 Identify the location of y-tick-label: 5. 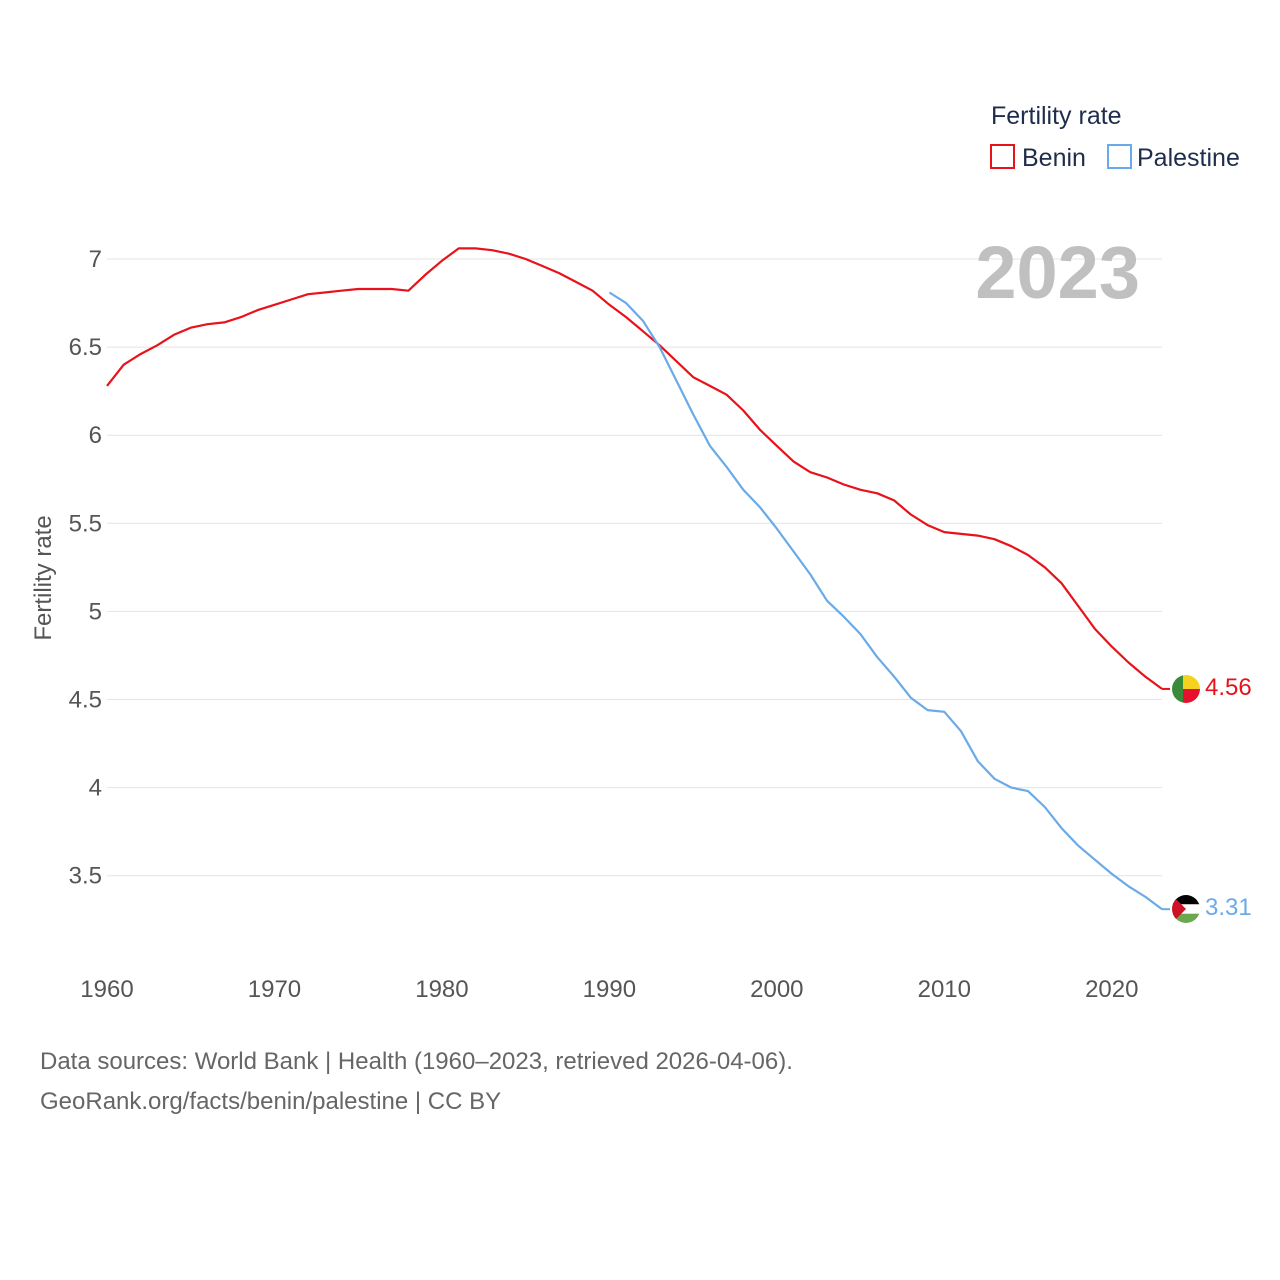
(95, 611).